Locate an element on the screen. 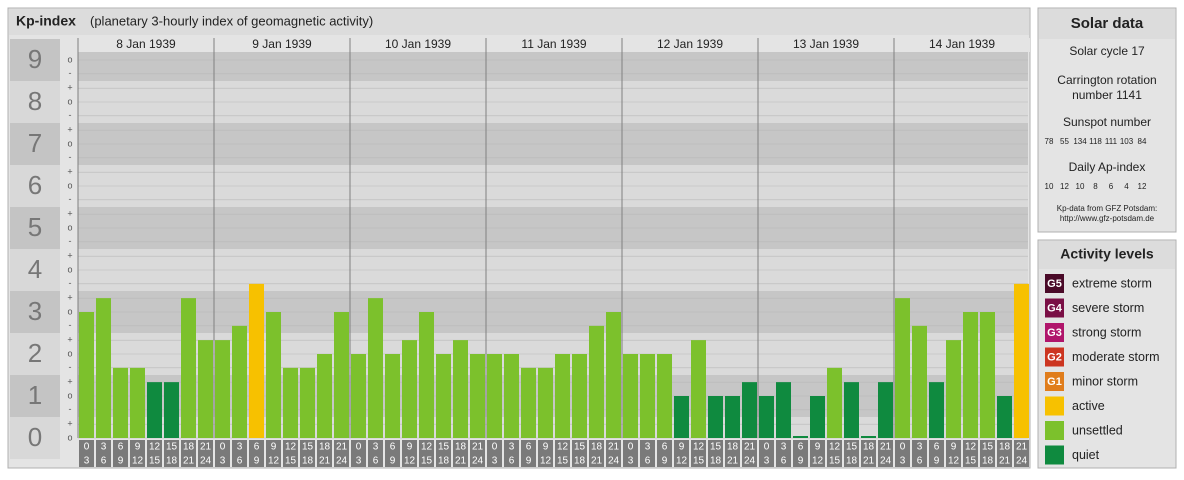 This screenshot has width=1184, height=480. ap-title: Daily Ap-index is located at coordinates (1107, 167).